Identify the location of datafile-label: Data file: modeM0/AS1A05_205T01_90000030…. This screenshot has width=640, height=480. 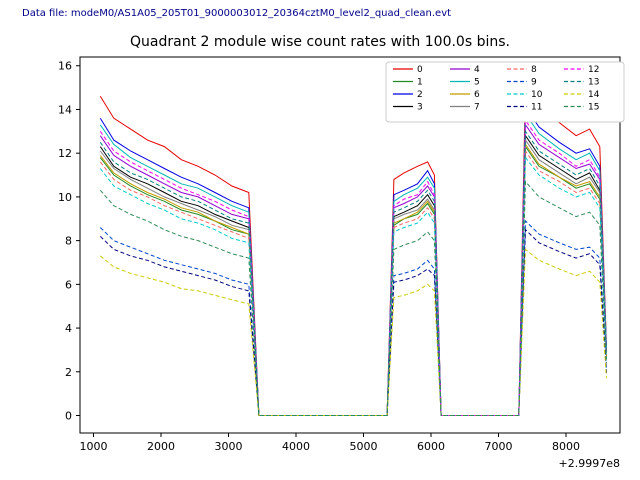
(237, 13).